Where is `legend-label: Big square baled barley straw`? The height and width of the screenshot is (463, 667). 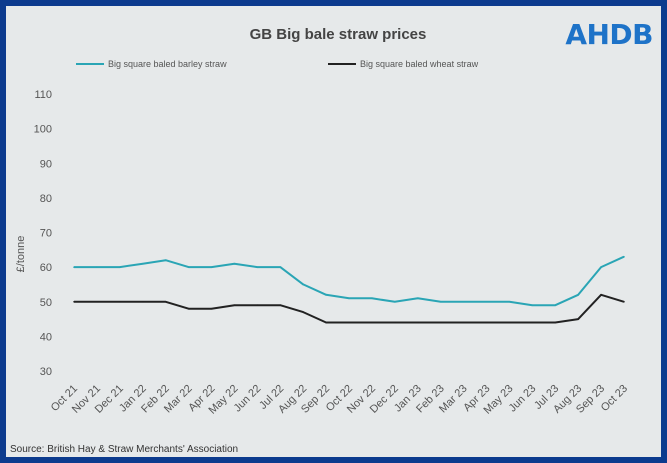 legend-label: Big square baled barley straw is located at coordinates (167, 64).